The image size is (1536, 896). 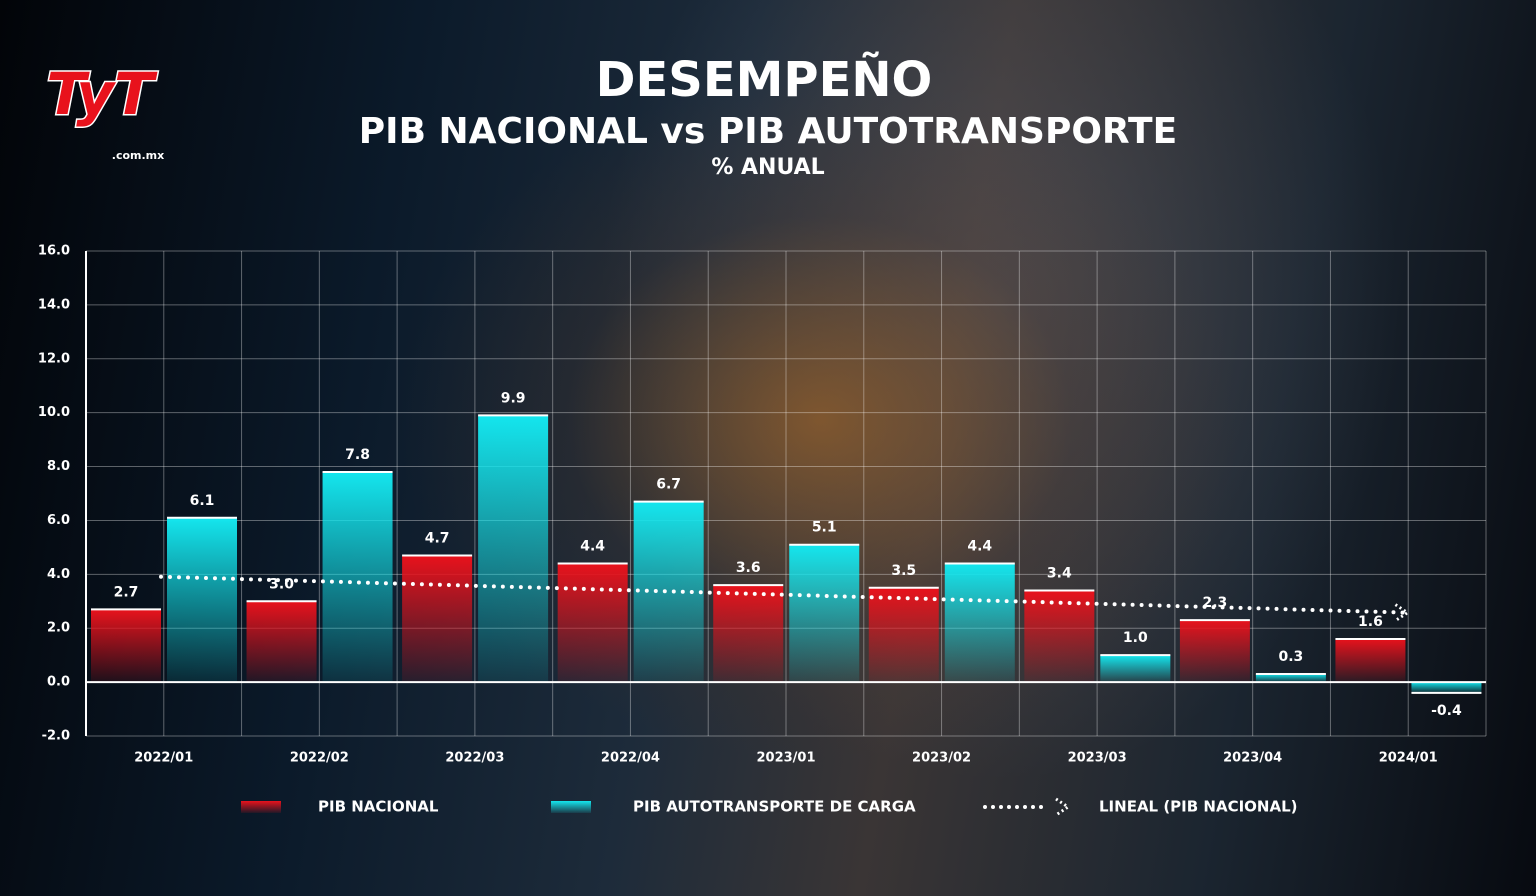 I want to click on y-tick-label: 14.0, so click(x=54, y=304).